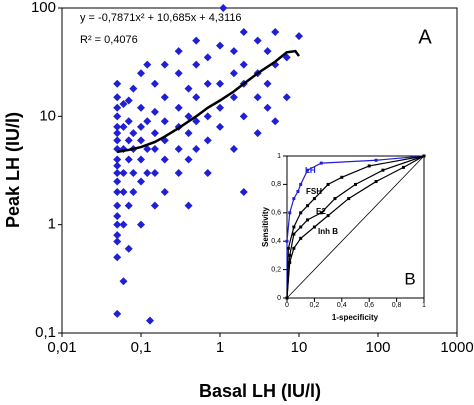 The width and height of the screenshot is (474, 405). What do you see at coordinates (409, 278) in the screenshot?
I see `annotation: B` at bounding box center [409, 278].